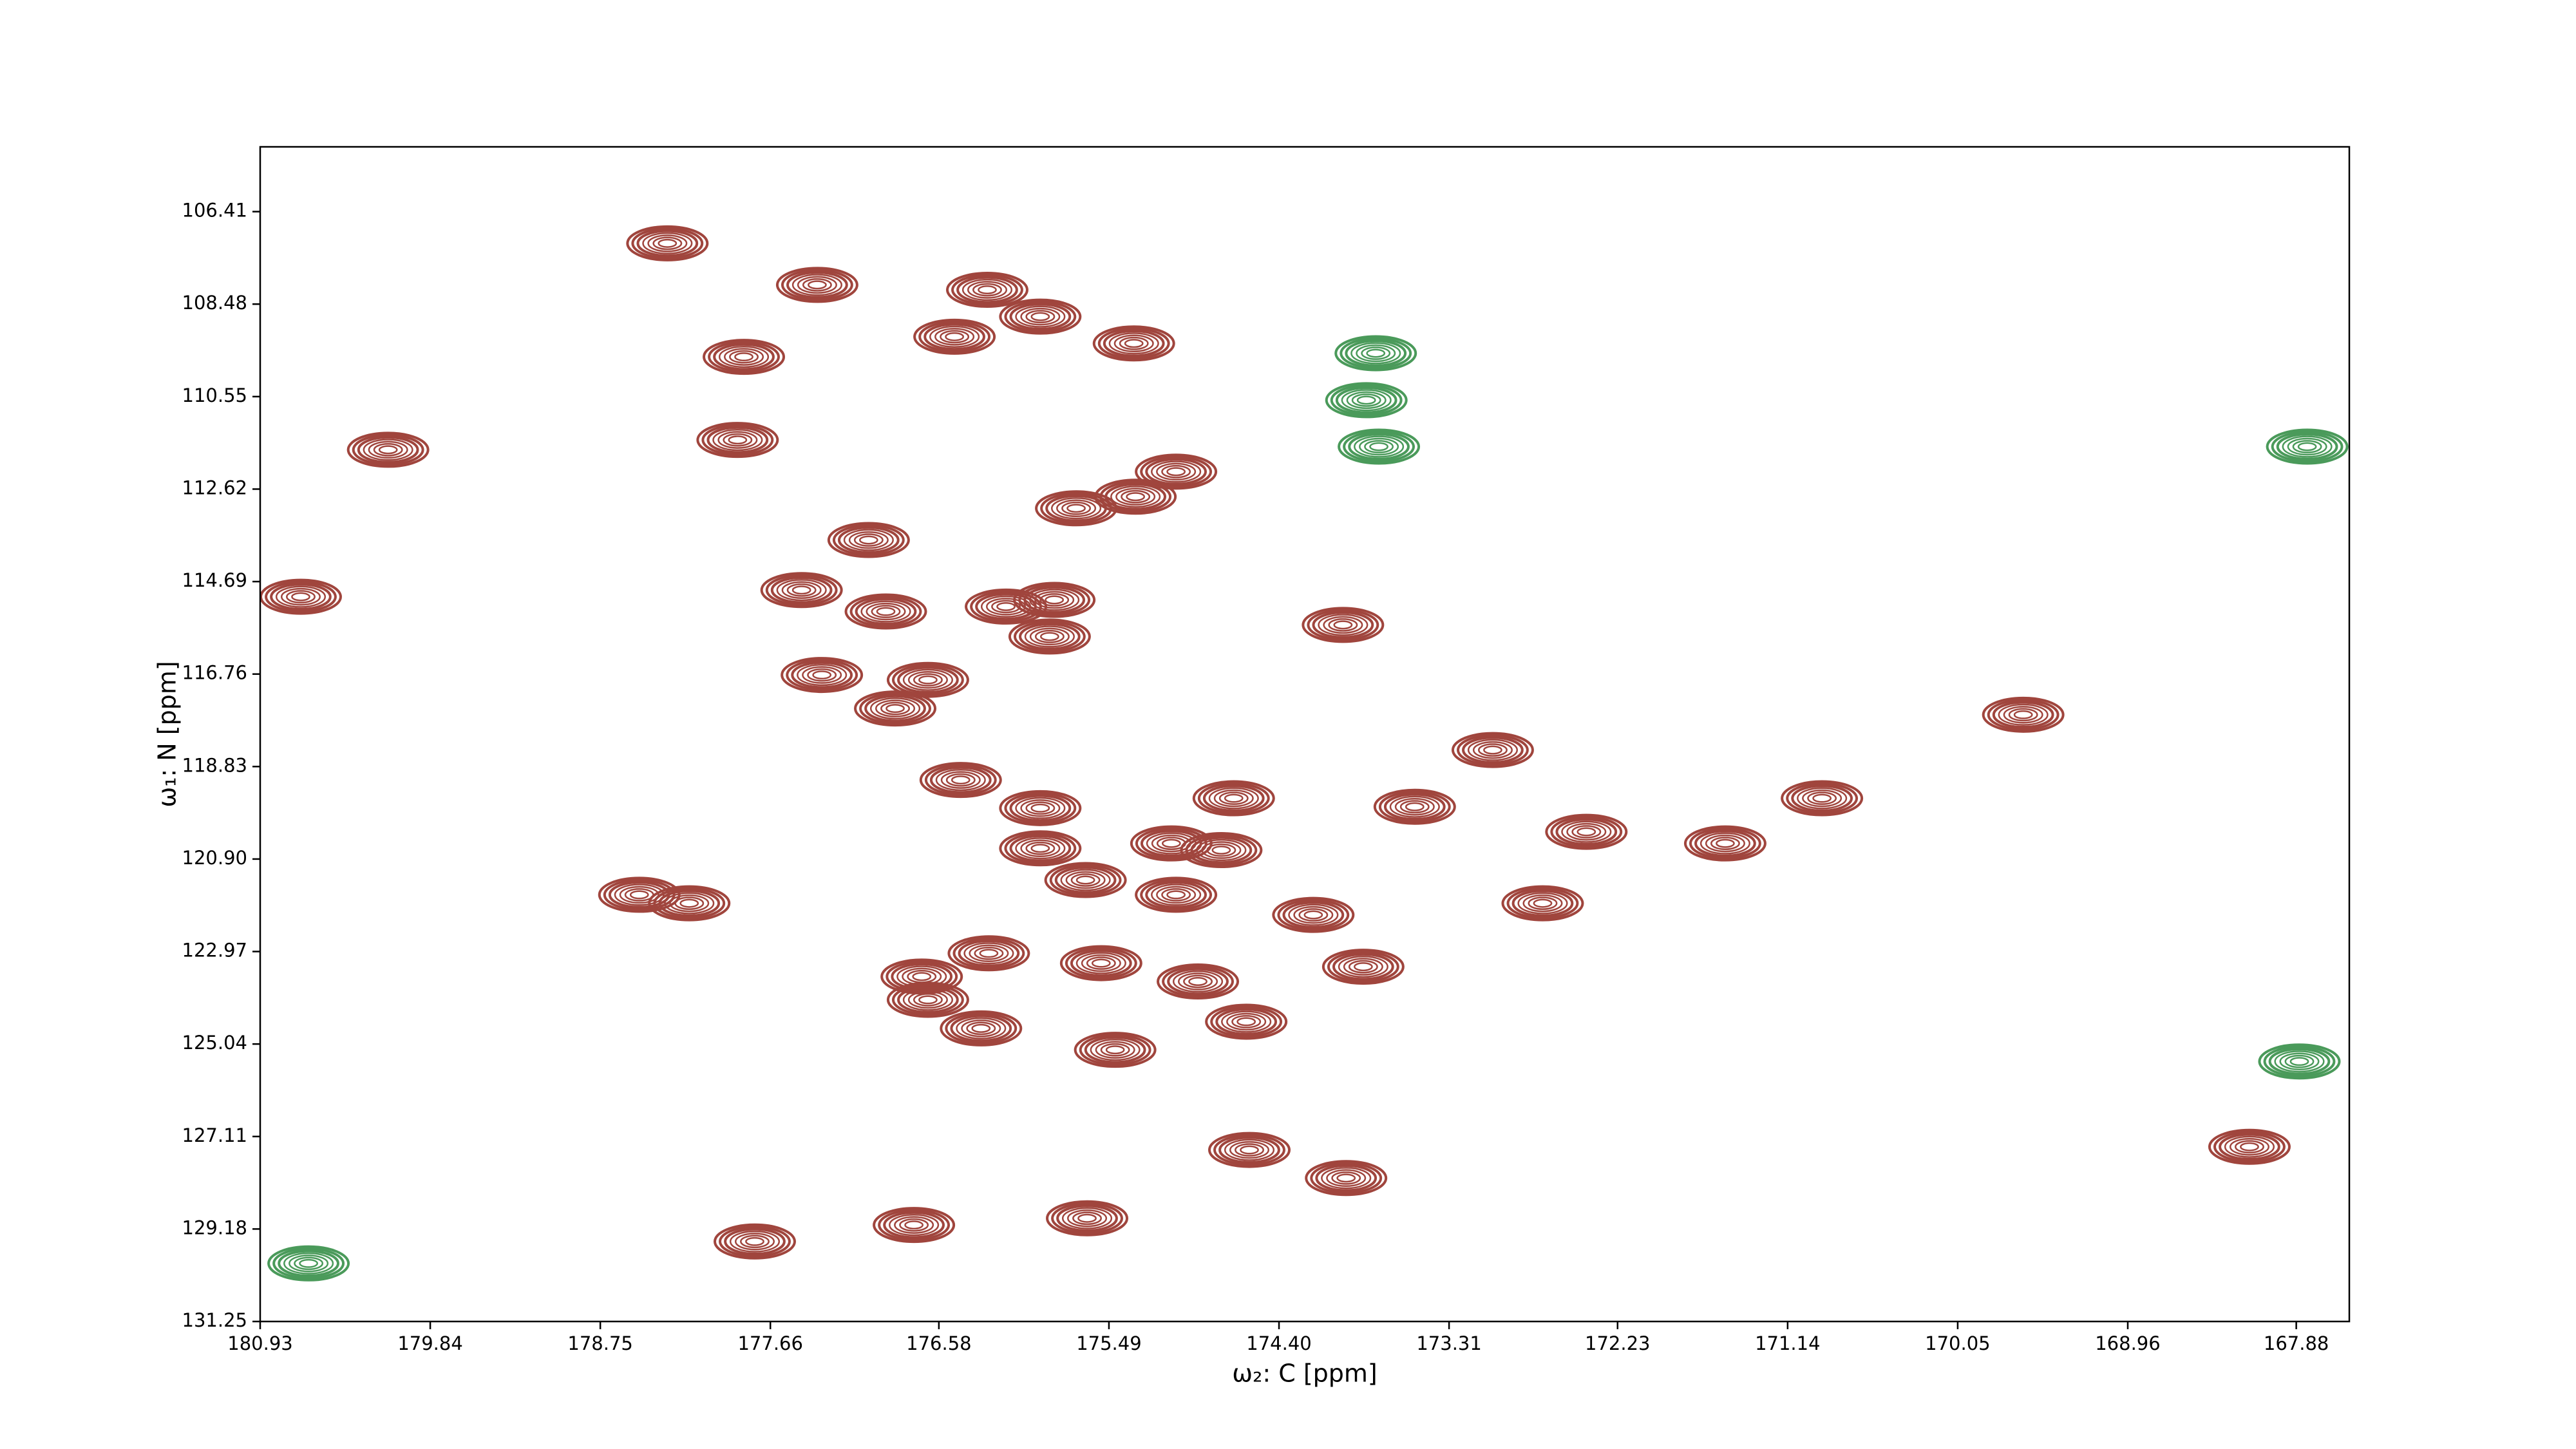  What do you see at coordinates (215, 1227) in the screenshot?
I see `y-tick-label: 129.18` at bounding box center [215, 1227].